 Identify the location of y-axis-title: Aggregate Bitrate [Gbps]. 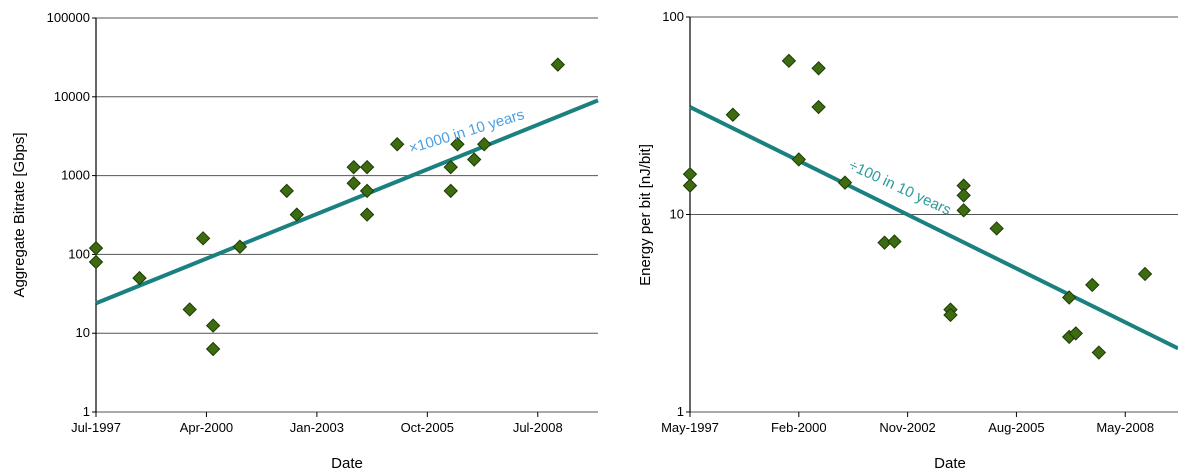
(19, 214).